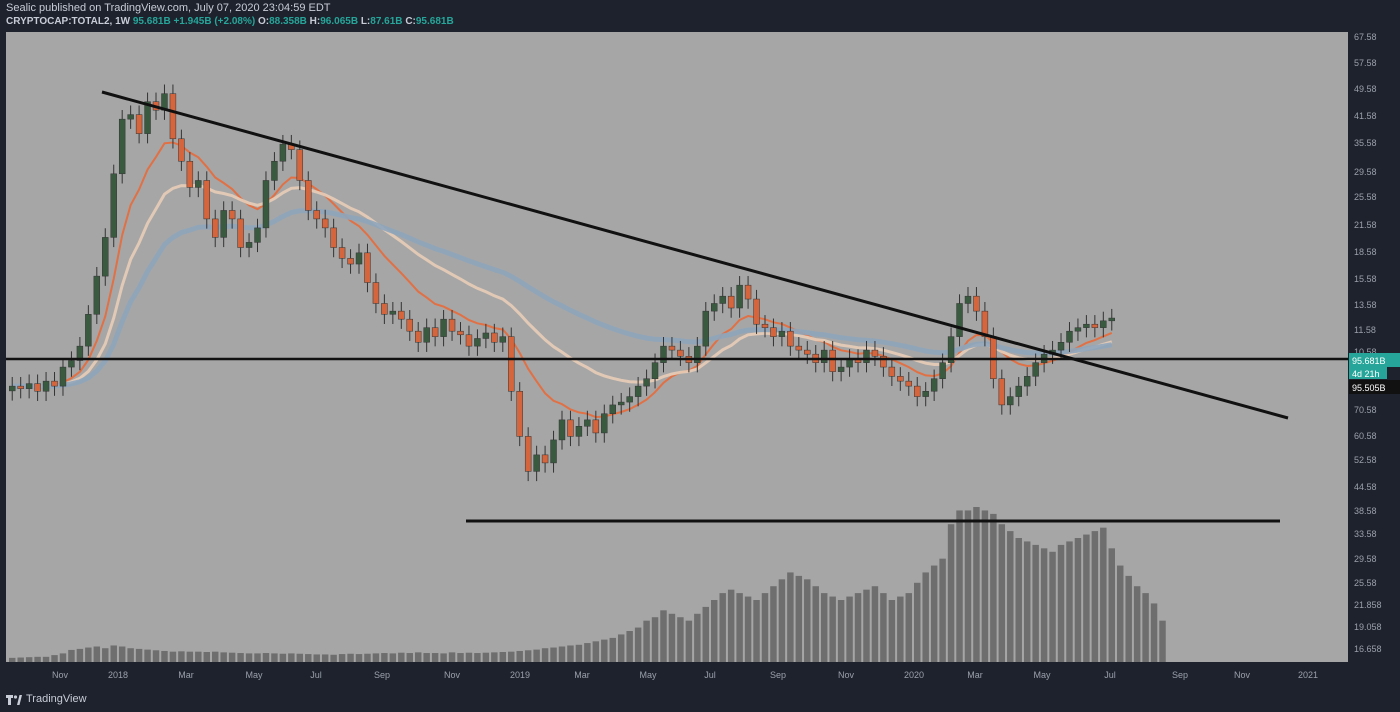  Describe the element at coordinates (68, 21) in the screenshot. I see `symbol-label: CRYPTOCAP:TOTAL2, 1W` at that location.